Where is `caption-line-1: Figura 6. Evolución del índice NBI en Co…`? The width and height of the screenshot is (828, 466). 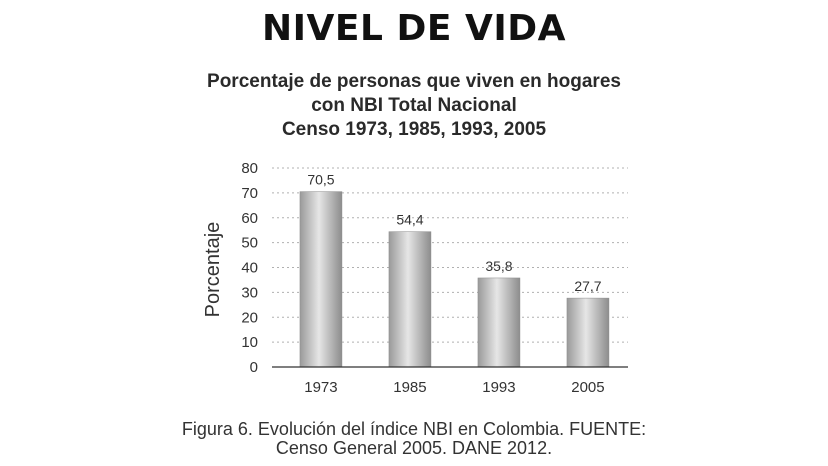 caption-line-1: Figura 6. Evolución del índice NBI en Co… is located at coordinates (414, 429).